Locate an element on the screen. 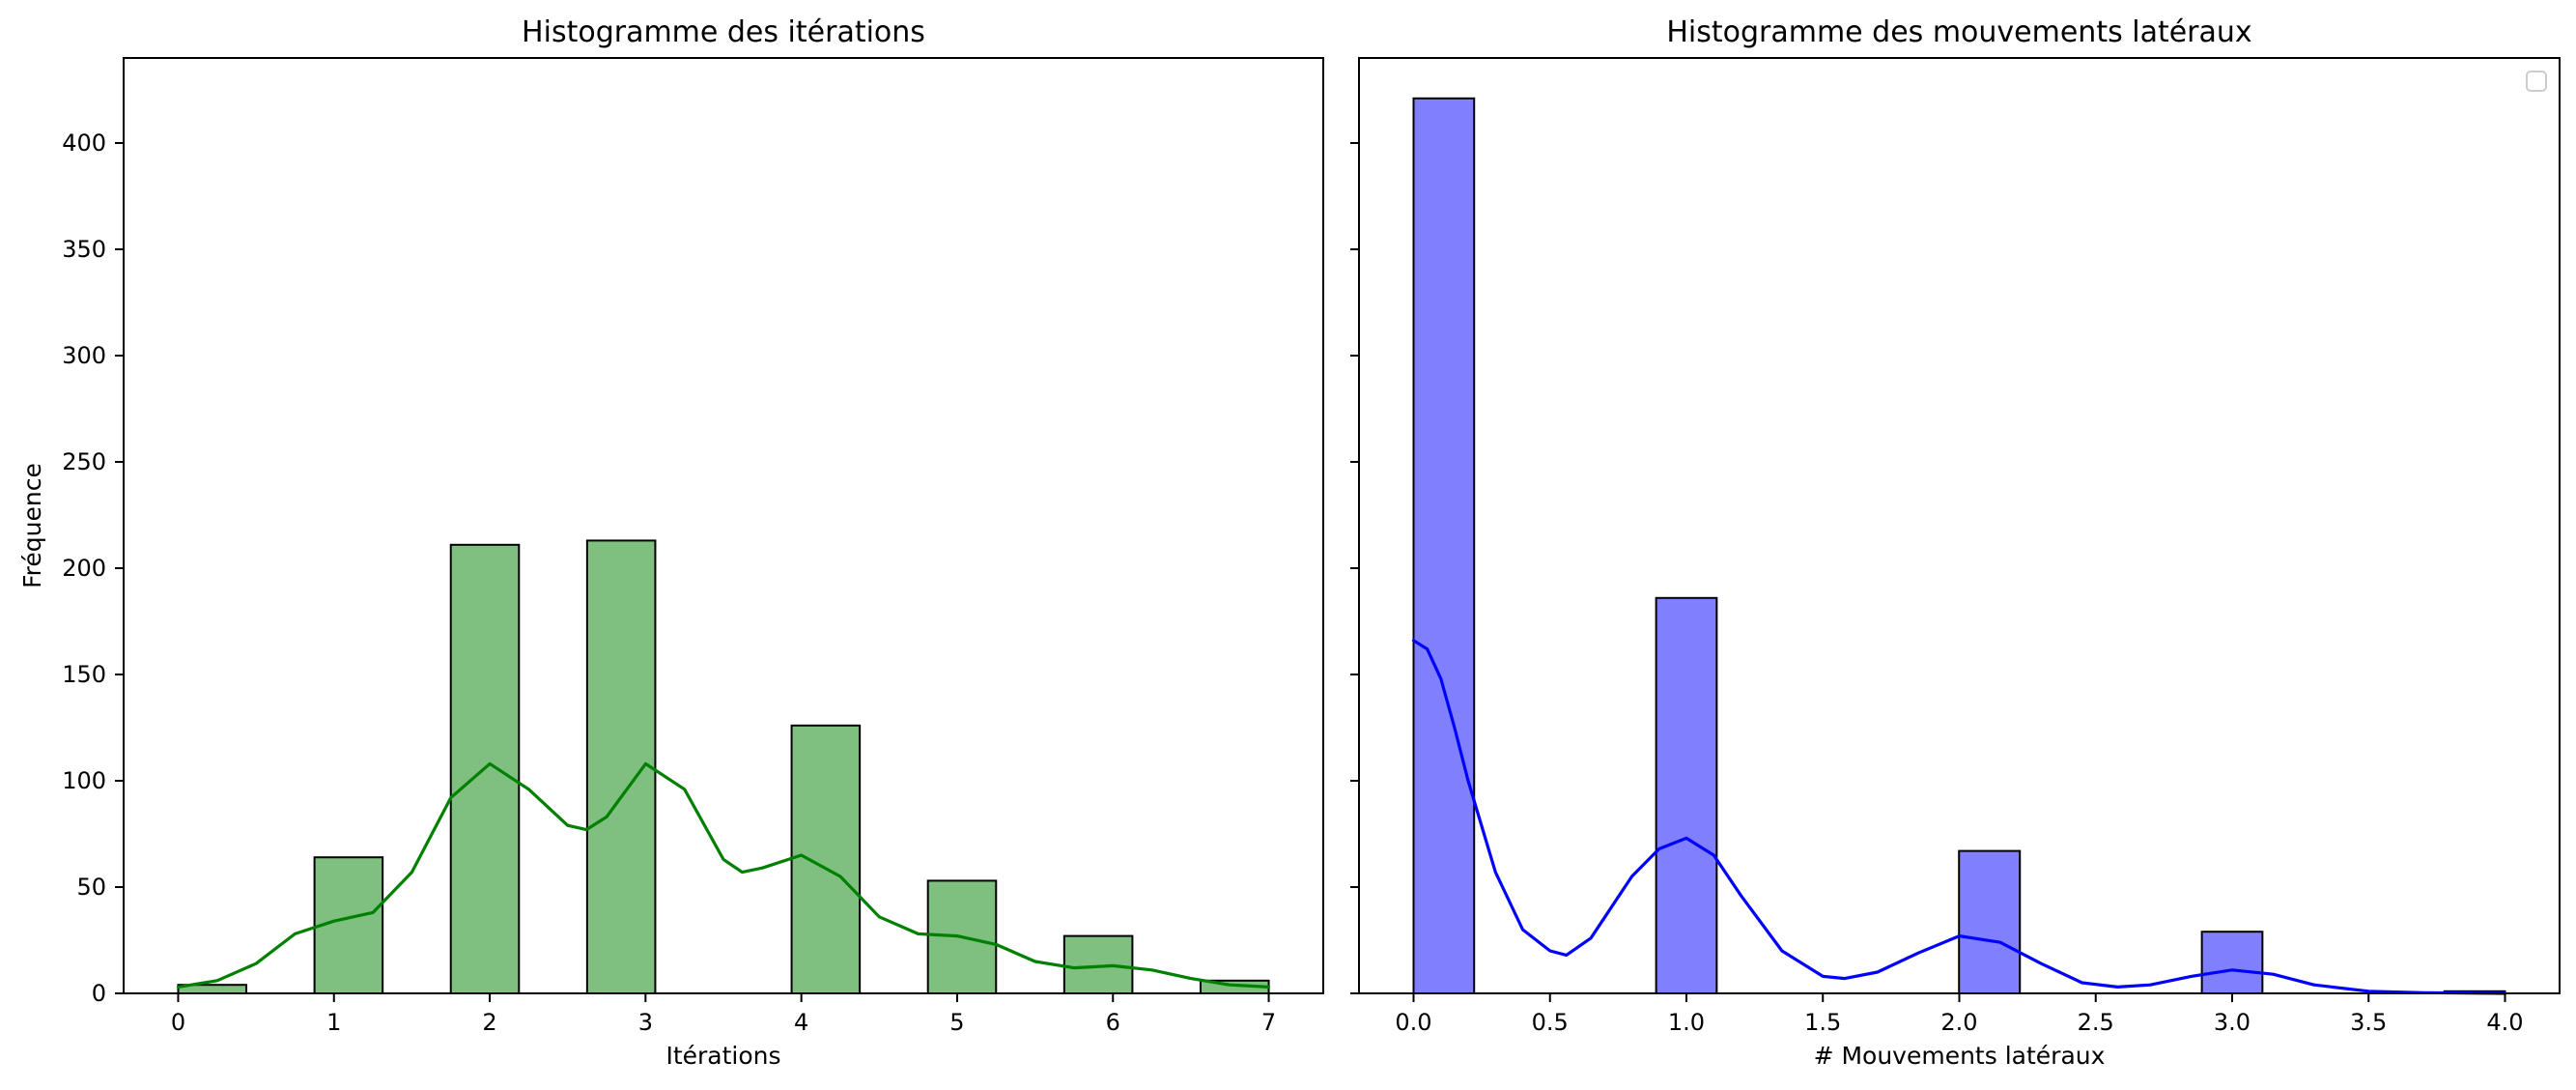 The width and height of the screenshot is (2576, 1090). x-tick-label: 3.0 is located at coordinates (2232, 1023).